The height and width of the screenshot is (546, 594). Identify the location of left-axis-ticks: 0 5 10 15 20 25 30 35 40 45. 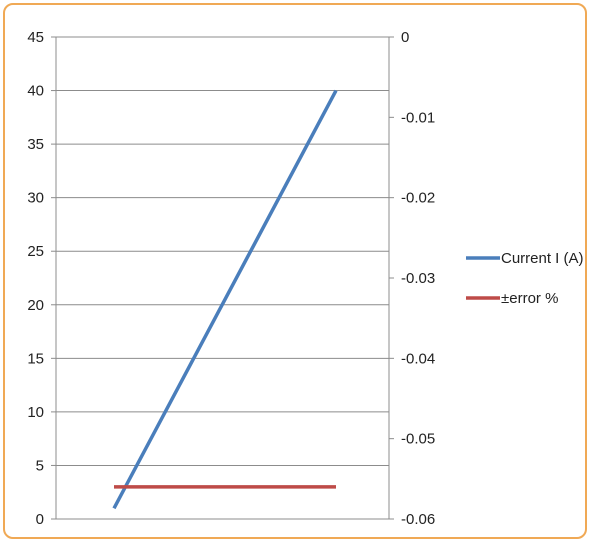
(35, 278).